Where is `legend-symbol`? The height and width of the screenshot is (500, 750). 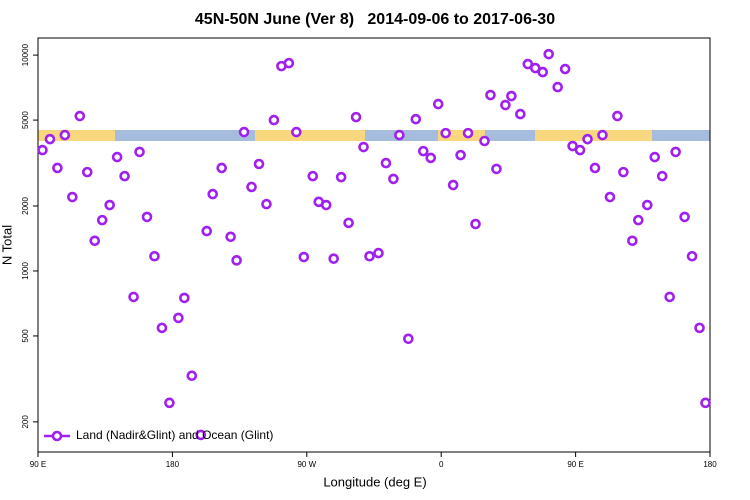
legend-symbol is located at coordinates (57, 436).